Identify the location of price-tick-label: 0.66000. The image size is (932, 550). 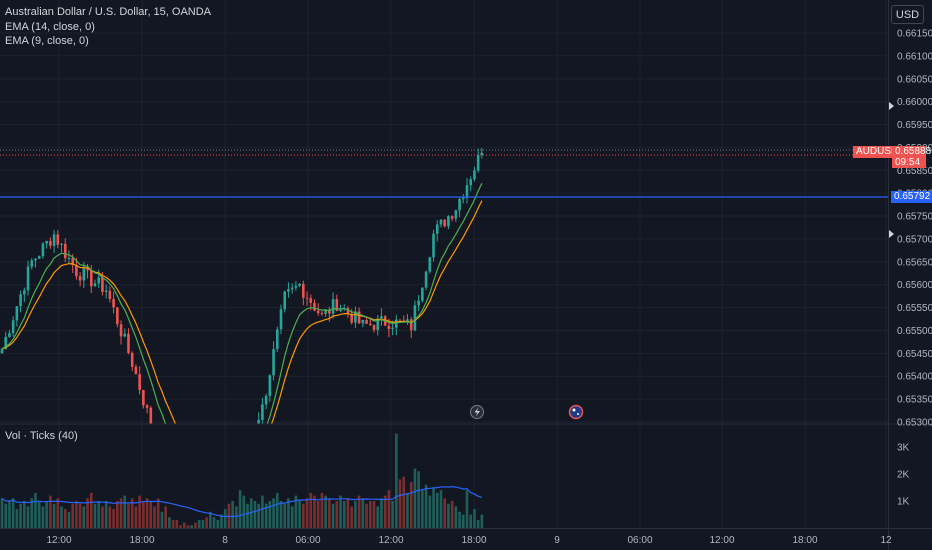
(914, 102).